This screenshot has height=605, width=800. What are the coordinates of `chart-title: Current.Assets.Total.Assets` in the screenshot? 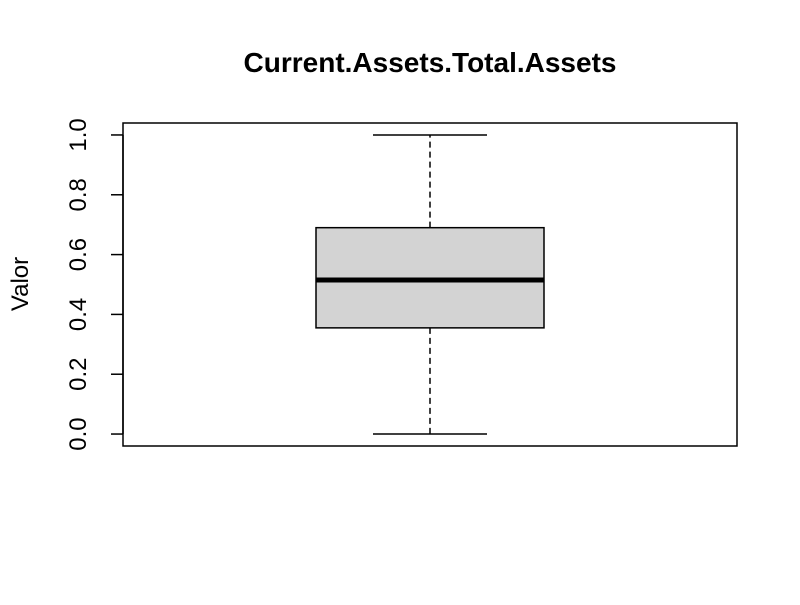 It's located at (430, 62).